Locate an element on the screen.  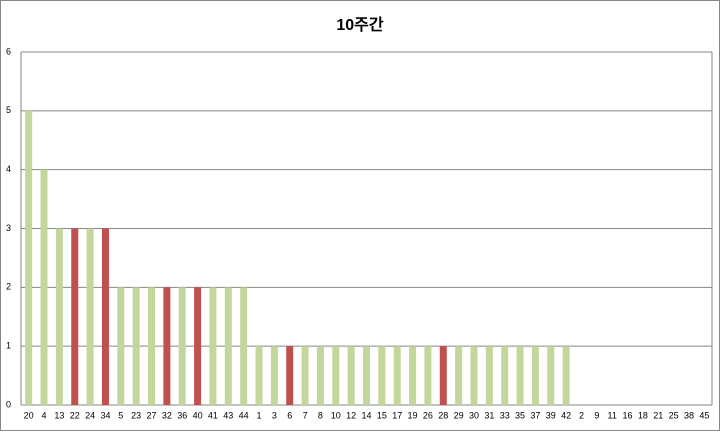
x-tick-label: 21 is located at coordinates (658, 415).